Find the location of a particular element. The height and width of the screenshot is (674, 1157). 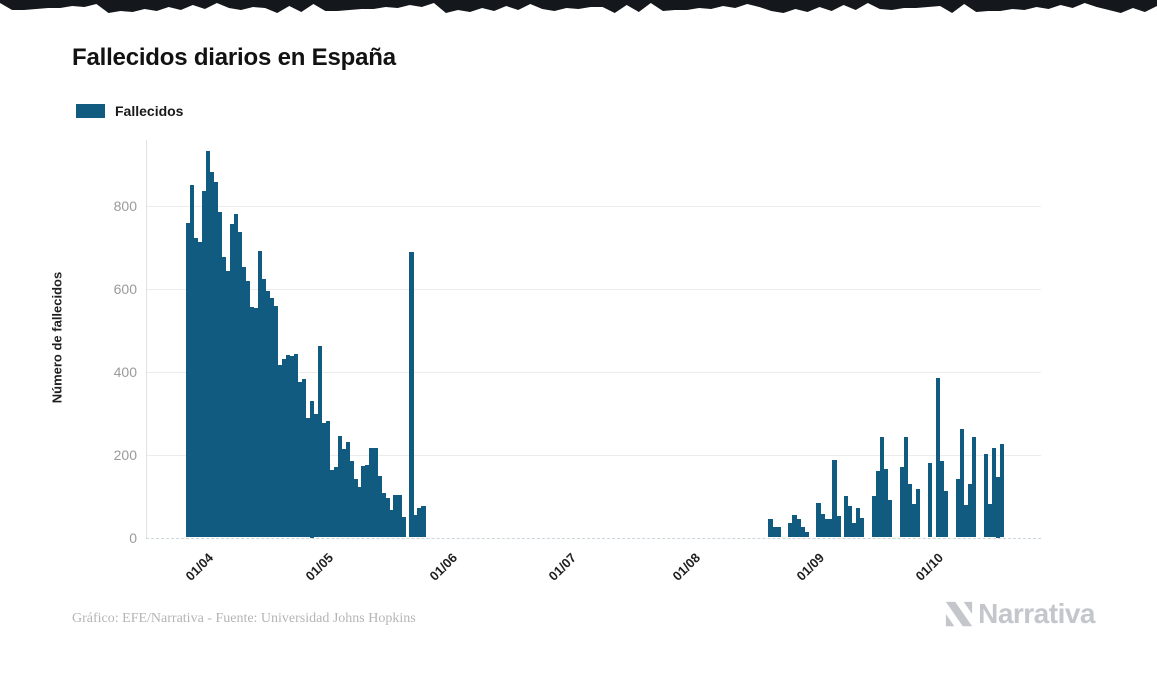

y-tick-label: 600 is located at coordinates (125, 288).